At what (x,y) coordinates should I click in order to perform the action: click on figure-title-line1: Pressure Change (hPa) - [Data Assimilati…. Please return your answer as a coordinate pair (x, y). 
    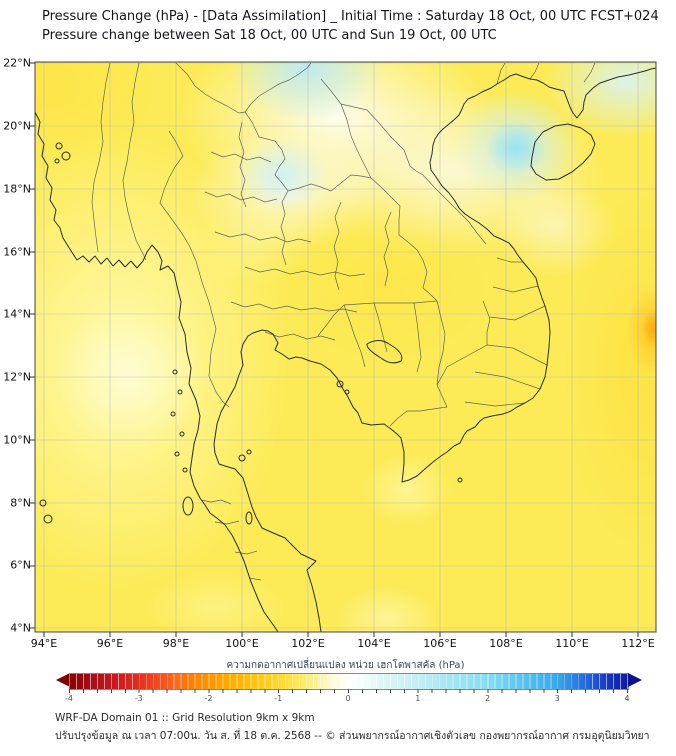
    Looking at the image, I should click on (350, 16).